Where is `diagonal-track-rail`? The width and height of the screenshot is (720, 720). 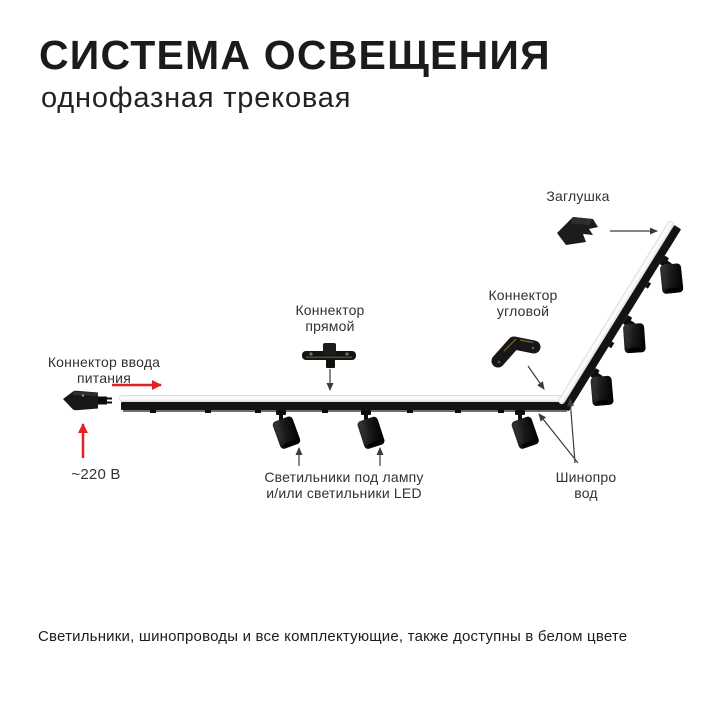
diagonal-track-rail is located at coordinates (621, 318).